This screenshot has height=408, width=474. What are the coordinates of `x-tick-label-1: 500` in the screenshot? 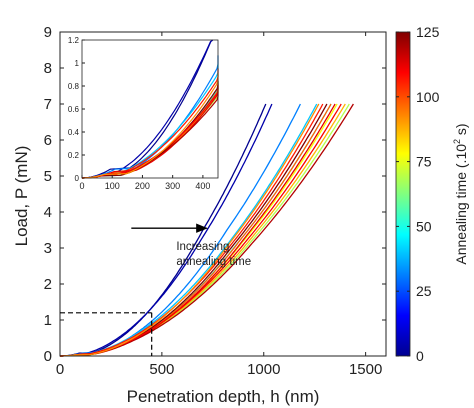 It's located at (161, 369).